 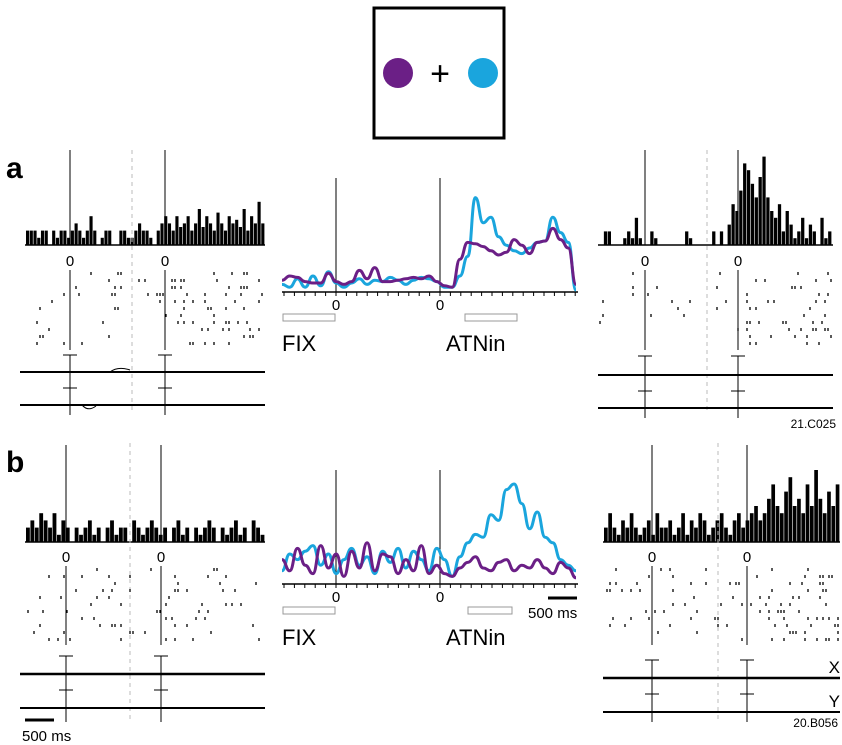 I want to click on raster-right-a, so click(x=715, y=308).